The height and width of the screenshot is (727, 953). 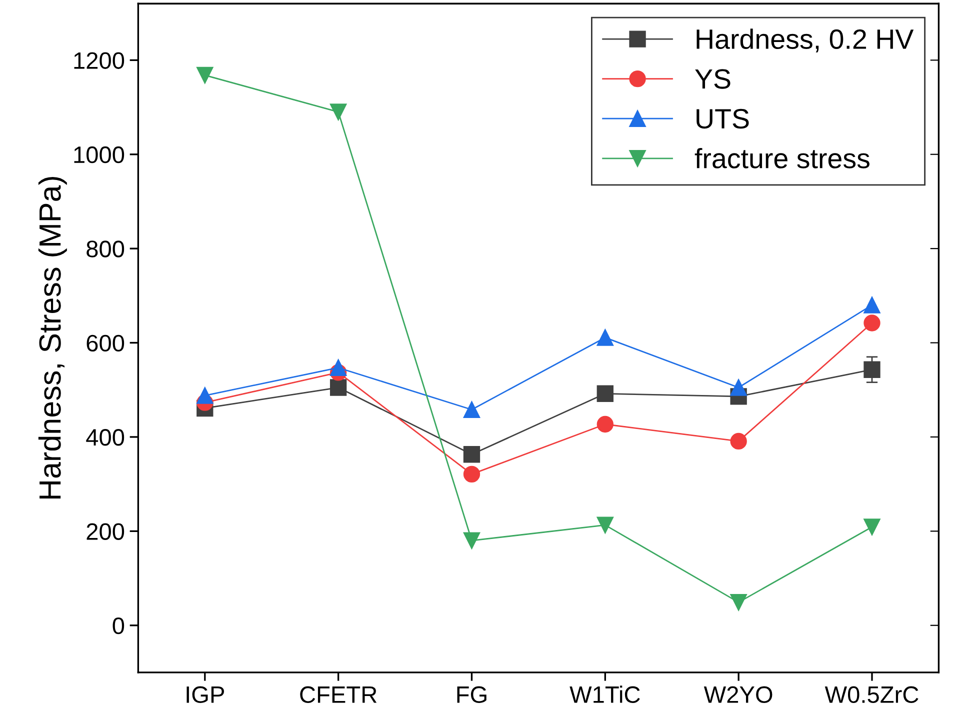 What do you see at coordinates (338, 695) in the screenshot?
I see `x-tick-label: CFETR` at bounding box center [338, 695].